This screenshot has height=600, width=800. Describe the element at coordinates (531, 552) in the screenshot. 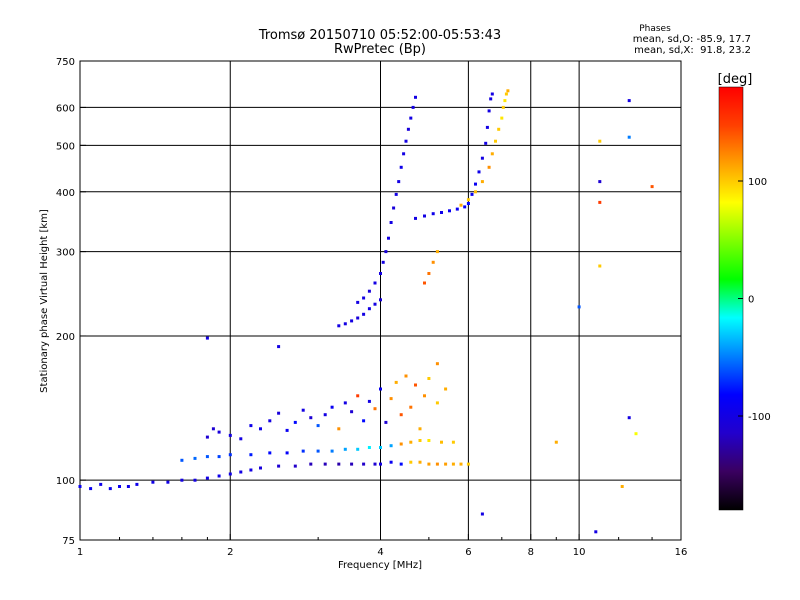

I see `x-tick-label: 8` at that location.